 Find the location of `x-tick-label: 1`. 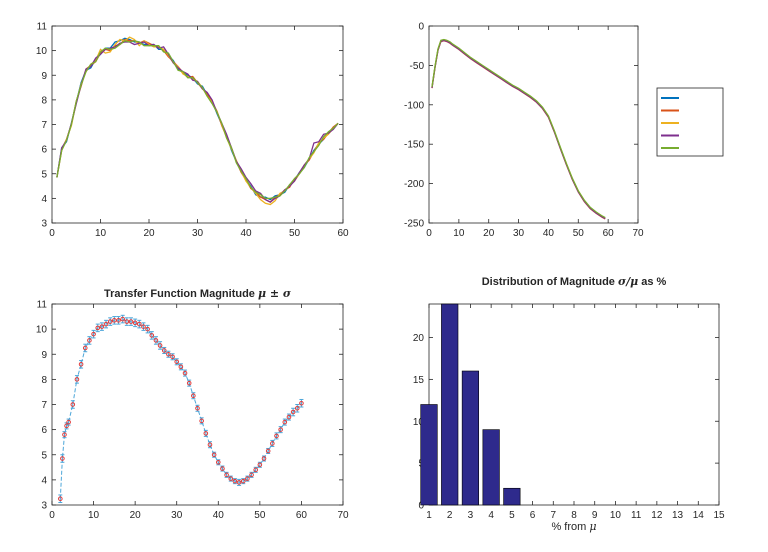

x-tick-label: 1 is located at coordinates (429, 515).